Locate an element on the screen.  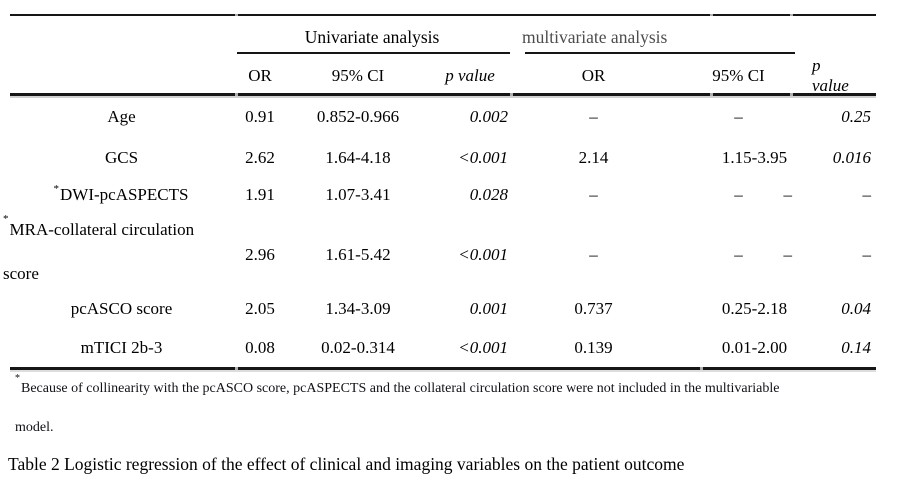
row-label: Age is located at coordinates (121, 117).